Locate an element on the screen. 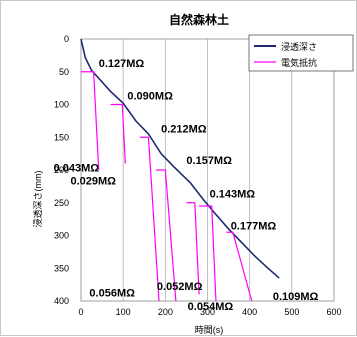 Image resolution: width=357 pixels, height=337 pixels. x-tick-label: 300 is located at coordinates (207, 312).